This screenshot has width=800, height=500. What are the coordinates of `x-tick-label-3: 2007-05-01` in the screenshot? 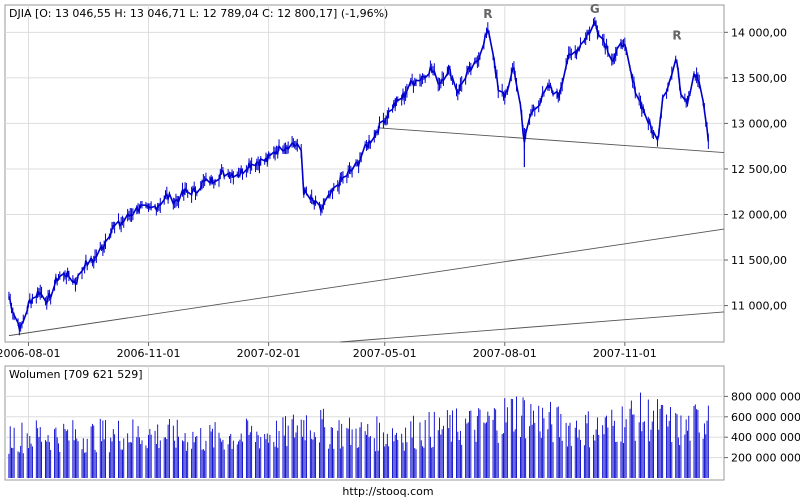 It's located at (385, 353).